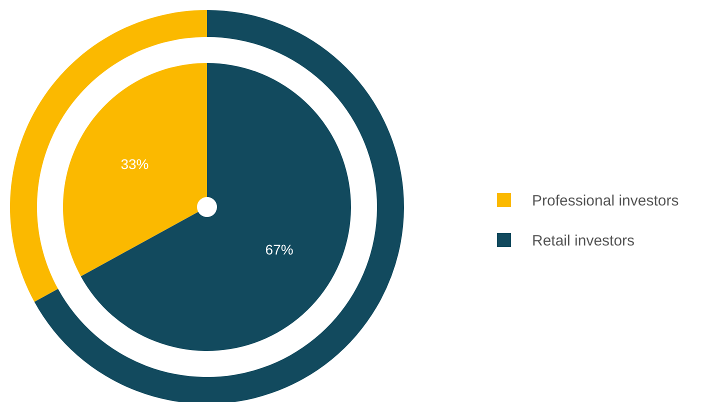  I want to click on data-label: 67%, so click(279, 250).